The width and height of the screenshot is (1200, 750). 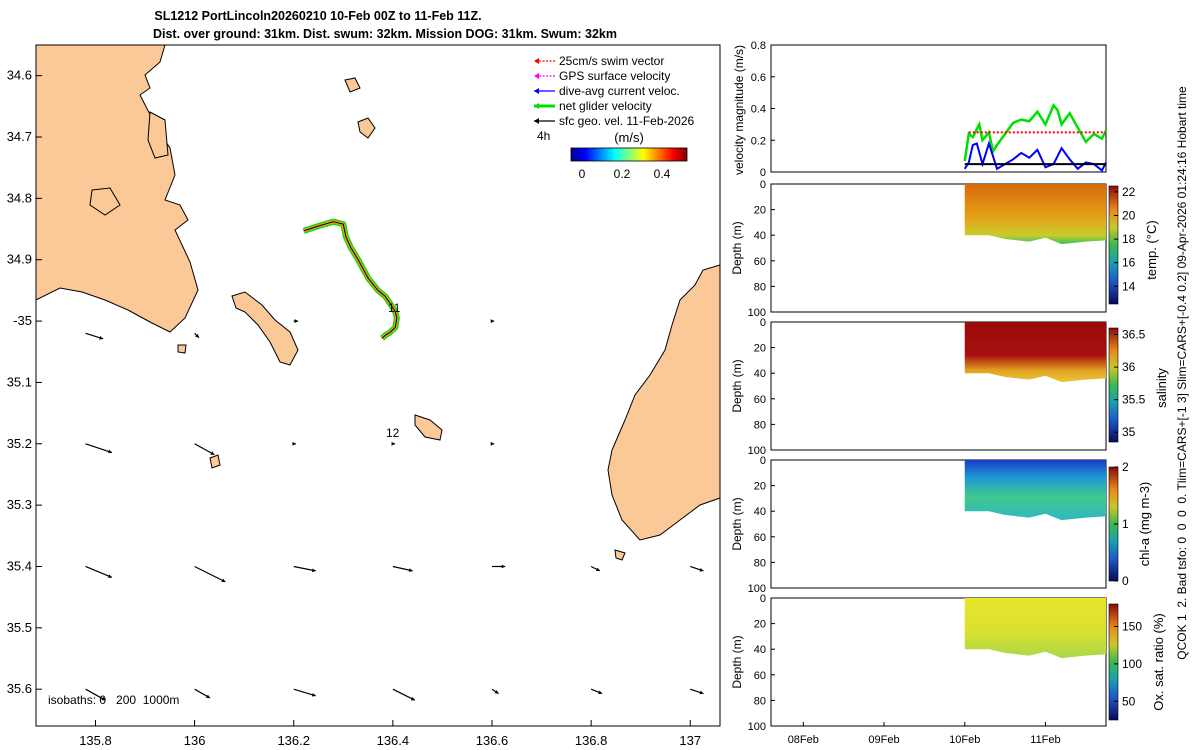 I want to click on map-xtick-label: 136, so click(x=195, y=740).